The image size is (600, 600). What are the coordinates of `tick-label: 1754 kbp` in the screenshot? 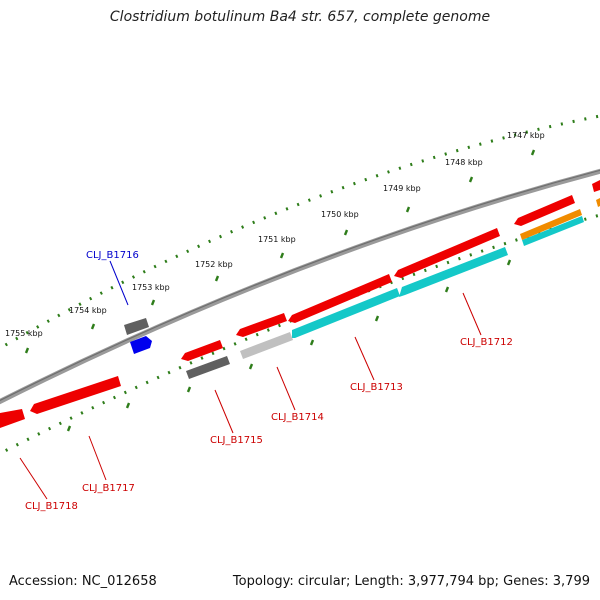 It's located at (88, 310).